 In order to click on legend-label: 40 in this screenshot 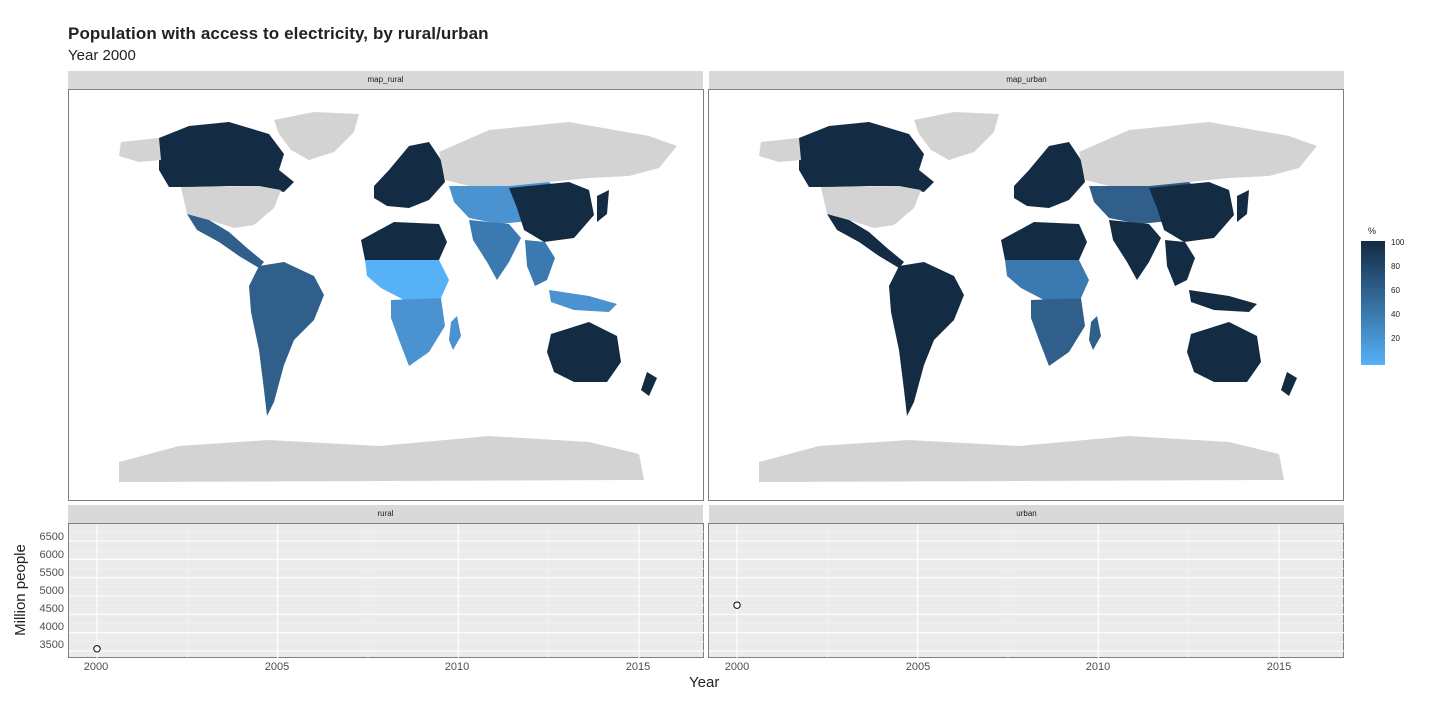, I will do `click(1395, 314)`.